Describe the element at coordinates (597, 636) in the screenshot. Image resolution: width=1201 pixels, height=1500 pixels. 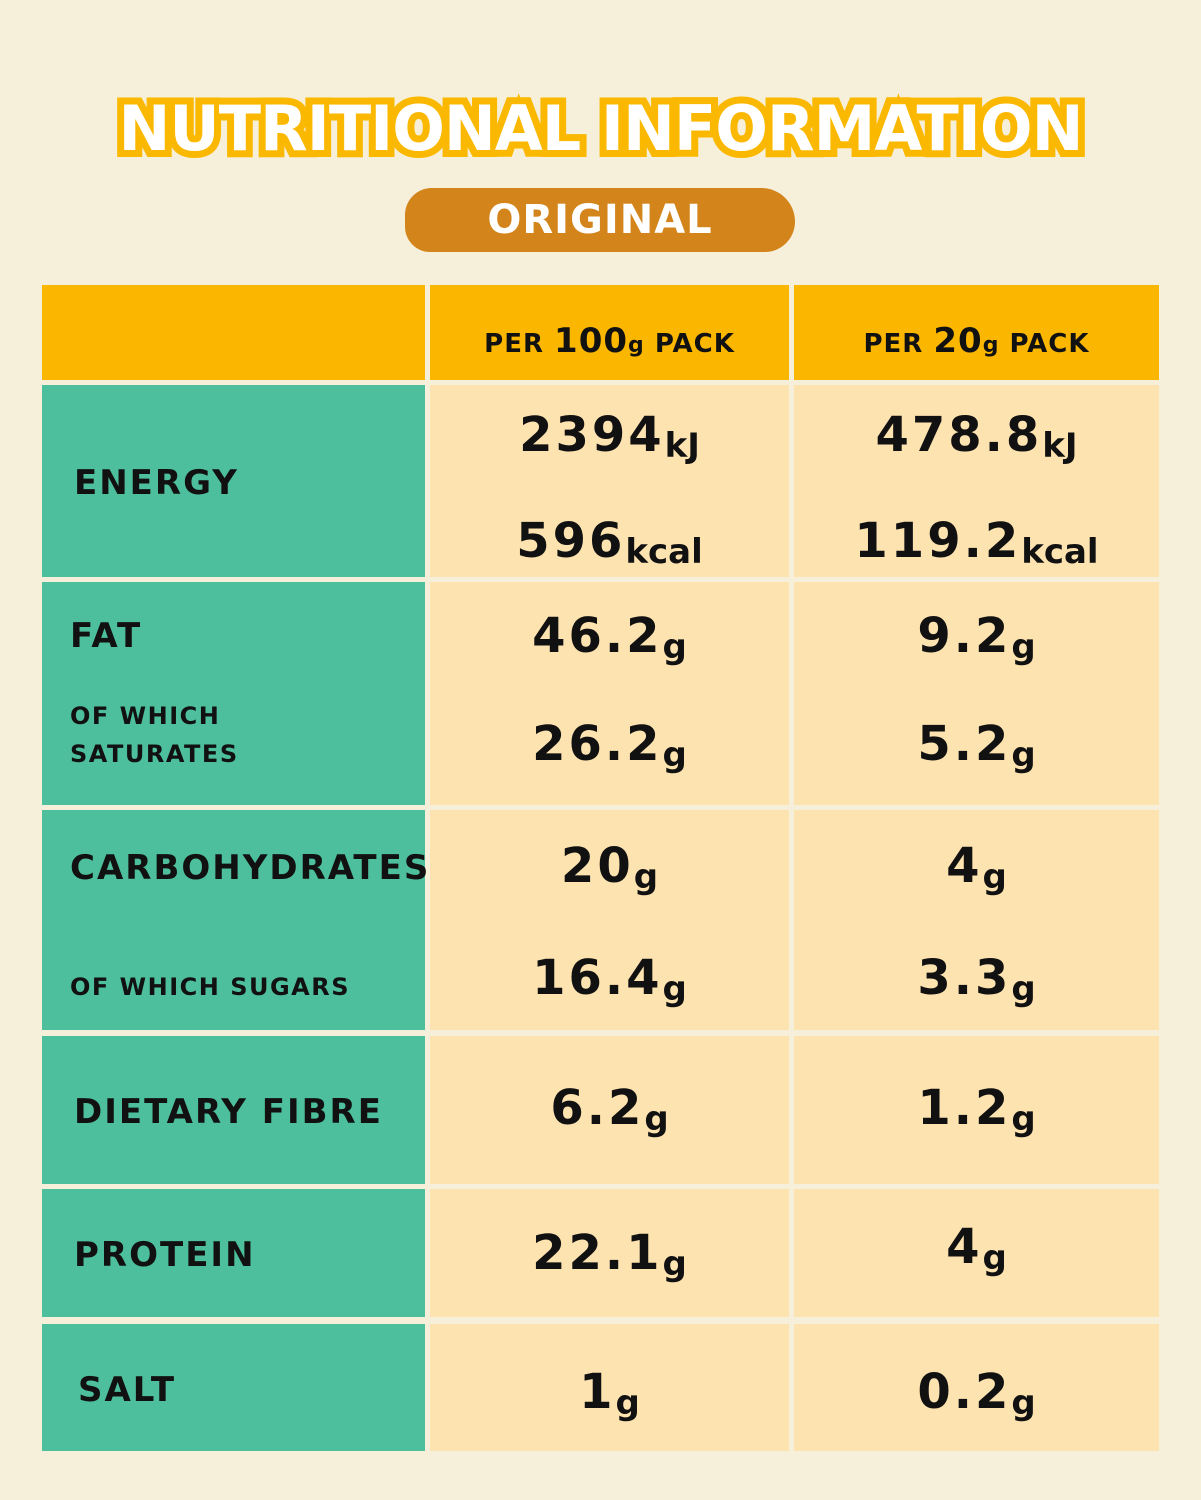
I see `fat-100g: 46.2` at that location.